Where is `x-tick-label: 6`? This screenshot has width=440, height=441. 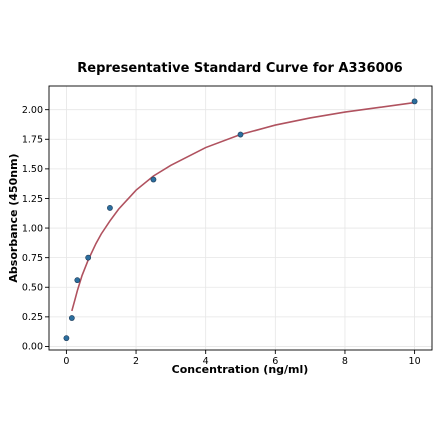
x-tick-label: 6 is located at coordinates (275, 361).